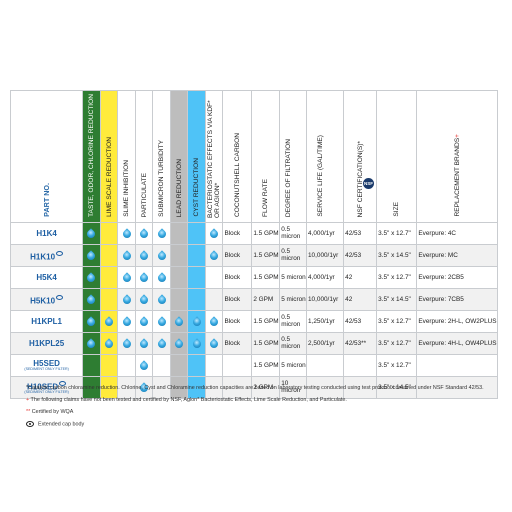  What do you see at coordinates (237, 387) in the screenshot?
I see `carbon-cell` at bounding box center [237, 387].